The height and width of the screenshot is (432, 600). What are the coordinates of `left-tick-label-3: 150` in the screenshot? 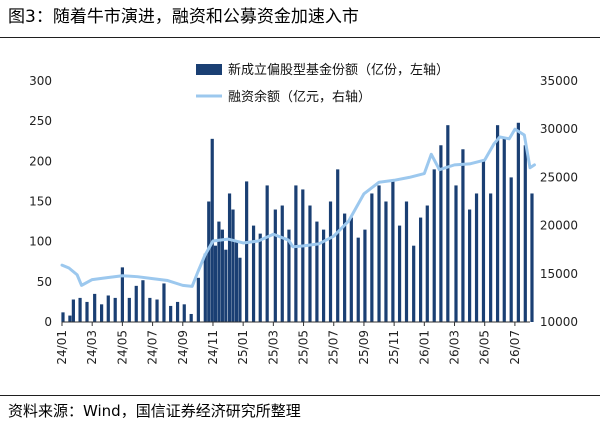 It's located at (40, 202).